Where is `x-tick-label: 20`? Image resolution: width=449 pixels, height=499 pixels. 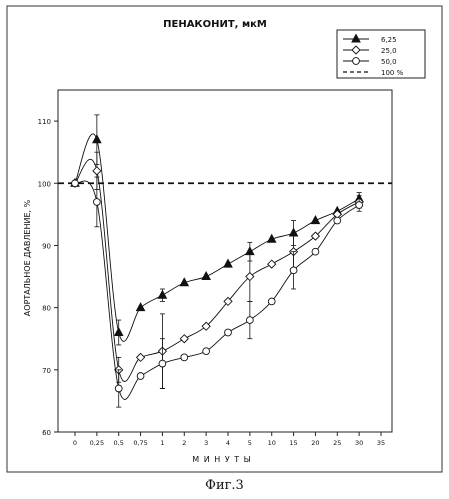 x-tick-label: 20 is located at coordinates (315, 443).